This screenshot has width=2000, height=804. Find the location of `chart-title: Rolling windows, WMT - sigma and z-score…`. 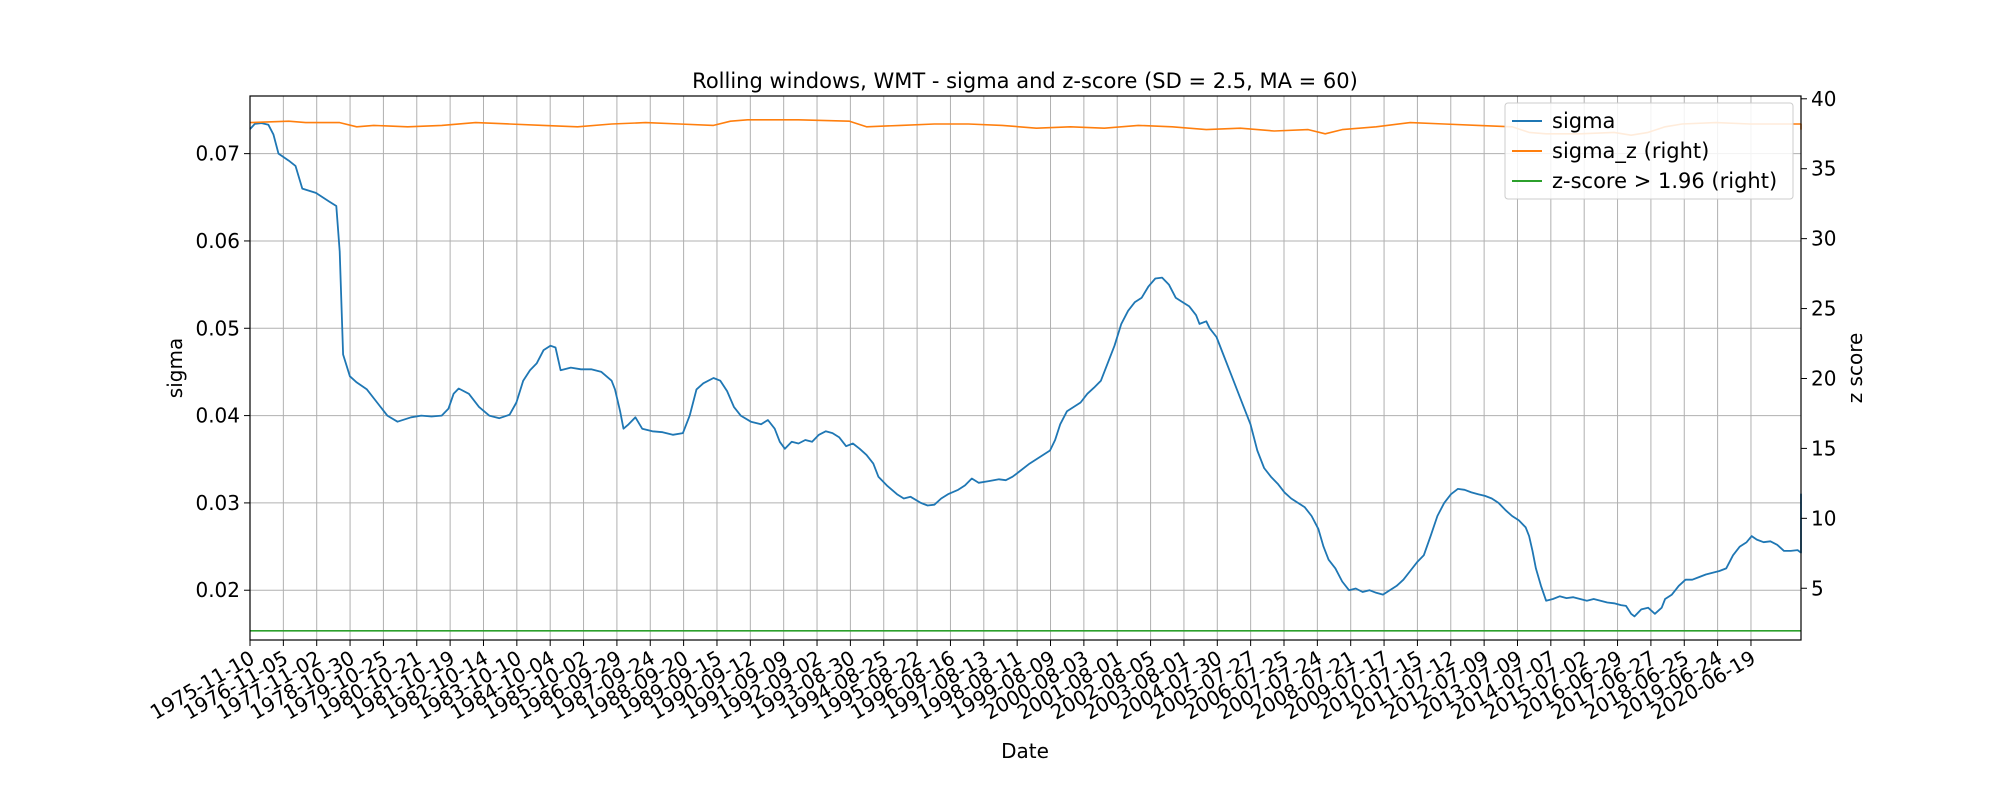

chart-title: Rolling windows, WMT - sigma and z-score… is located at coordinates (1025, 81).